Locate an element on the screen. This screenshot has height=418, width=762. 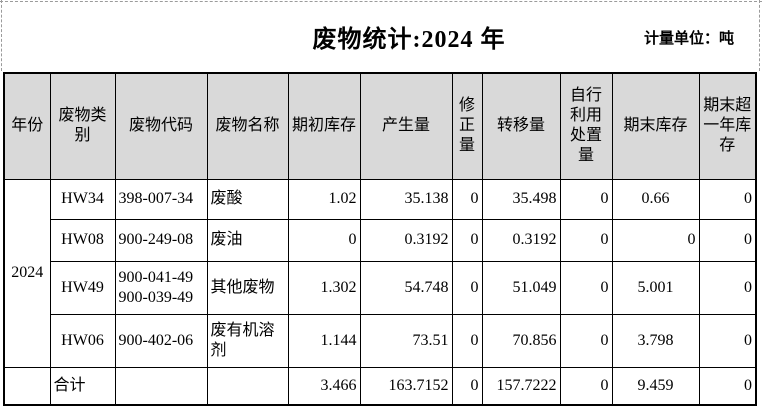
cell-self-disposed-total: 0 is located at coordinates (586, 386).